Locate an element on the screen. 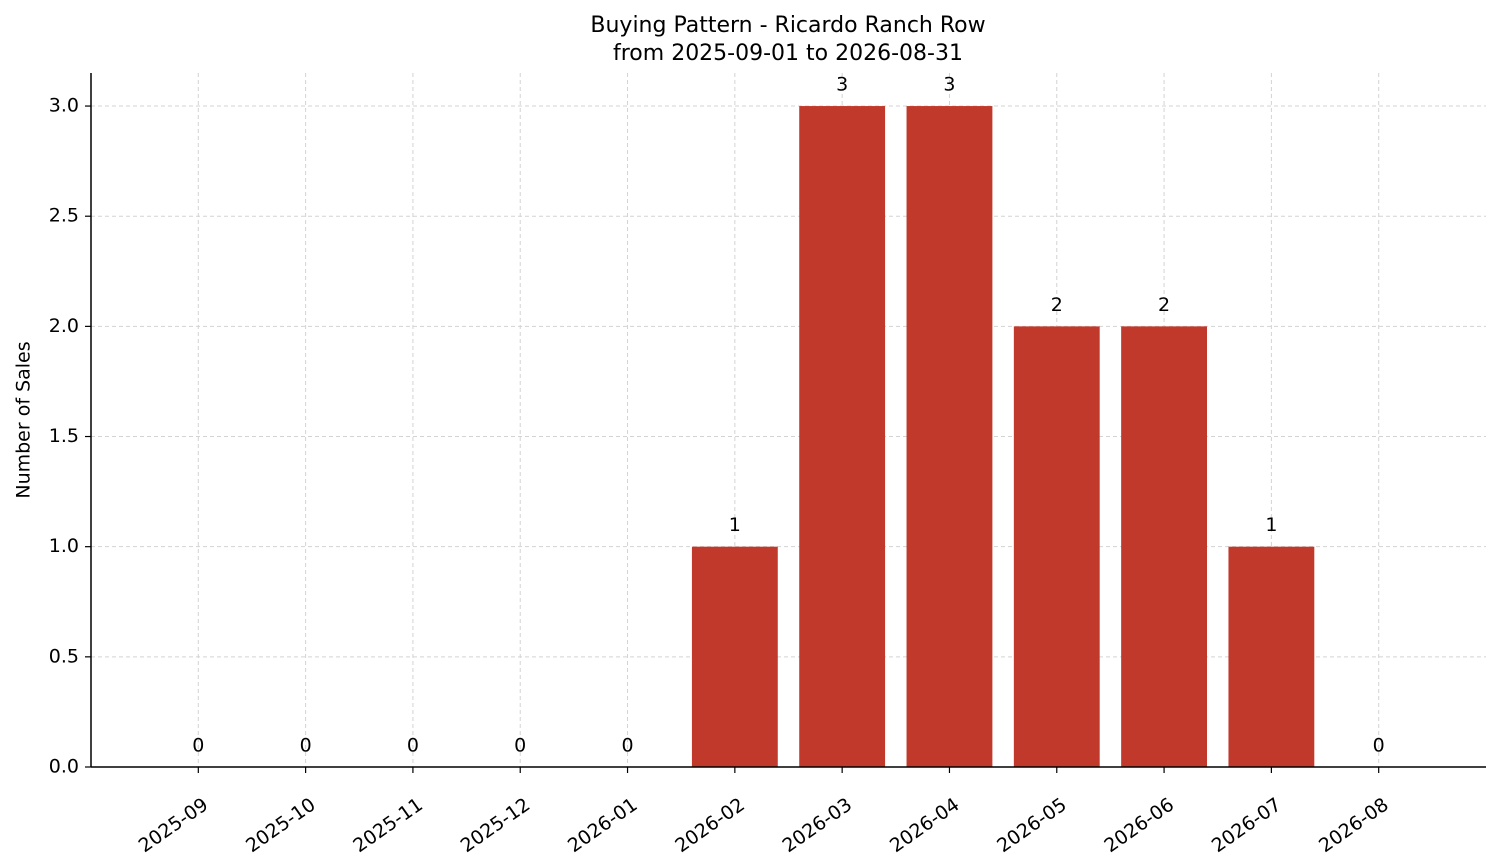 The width and height of the screenshot is (1501, 863). x-tick-label: 2025-09 is located at coordinates (174, 826).